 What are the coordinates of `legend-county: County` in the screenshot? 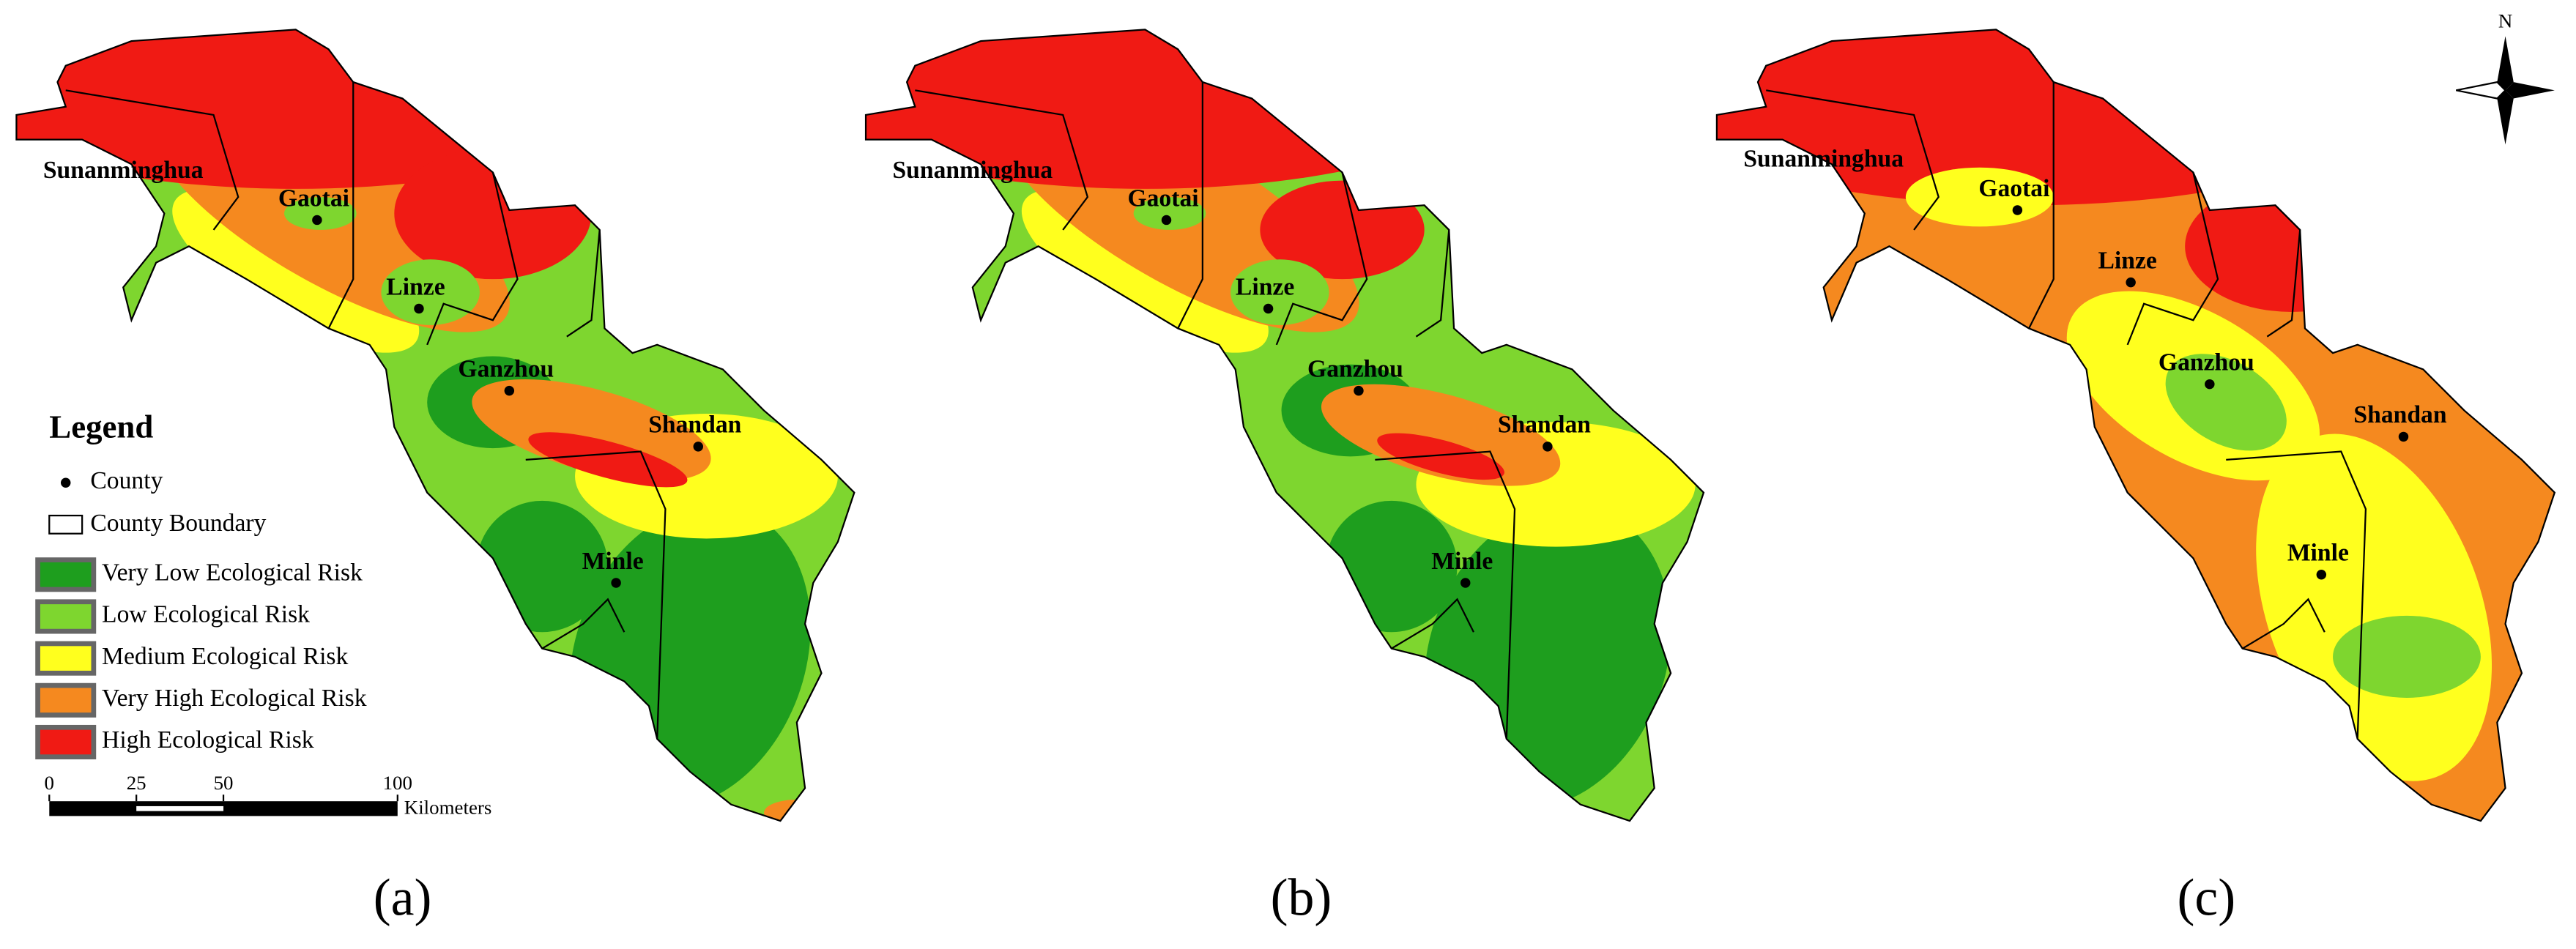 It's located at (126, 480).